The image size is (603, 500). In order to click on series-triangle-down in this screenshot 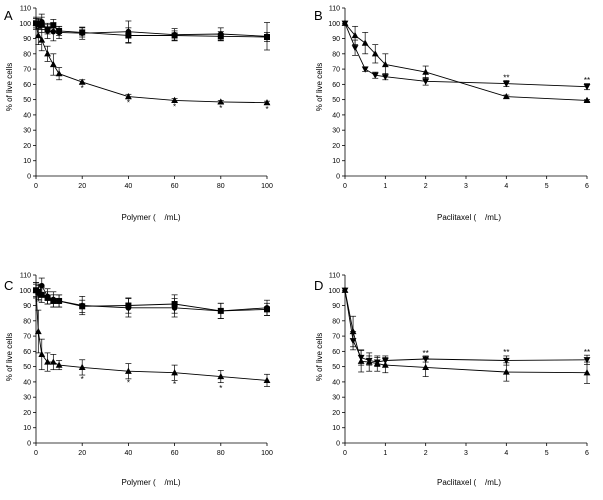, I will do `click(466, 327)`.